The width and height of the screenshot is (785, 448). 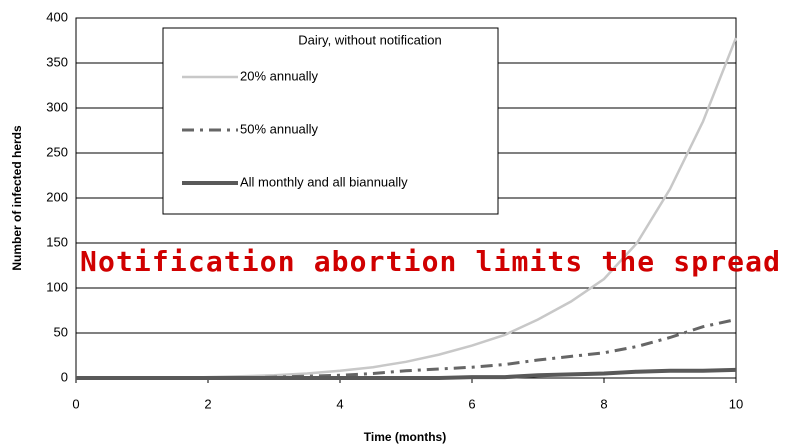 I want to click on x-tick-label: 8, so click(x=603, y=403).